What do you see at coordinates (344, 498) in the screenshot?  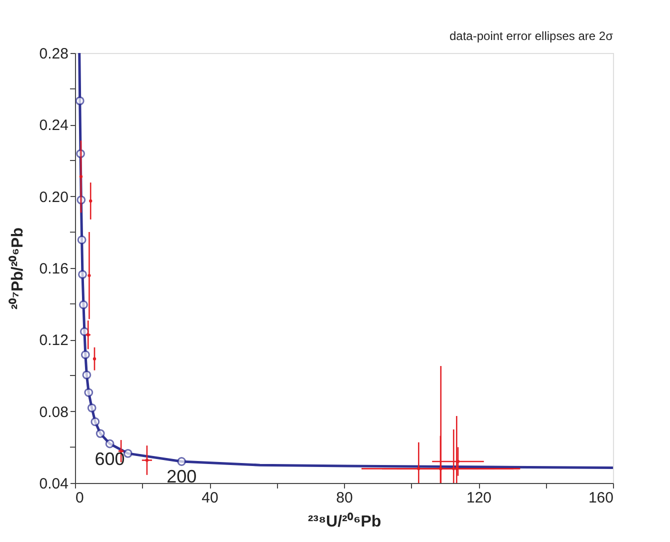 I see `x-tick-label: 80` at bounding box center [344, 498].